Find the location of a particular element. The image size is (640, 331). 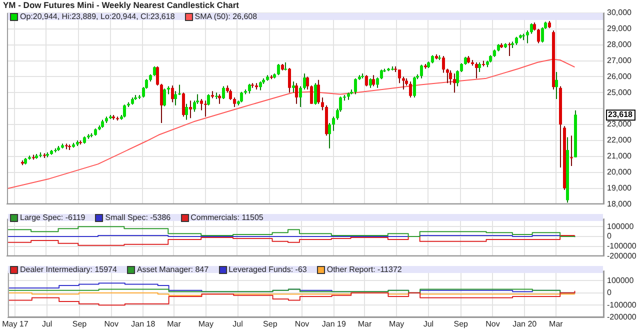

x-tick-label: Jan 20 is located at coordinates (525, 323).